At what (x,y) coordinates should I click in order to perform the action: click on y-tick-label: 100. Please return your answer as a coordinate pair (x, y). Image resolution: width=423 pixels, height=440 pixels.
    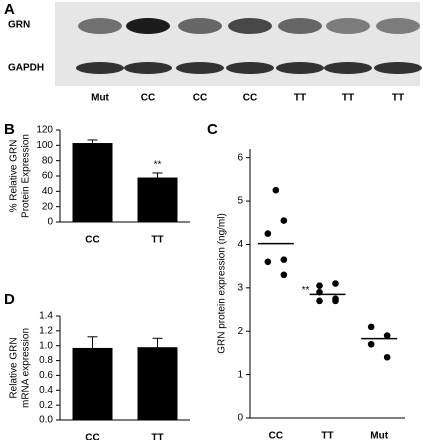
    Looking at the image, I should click on (44, 145).